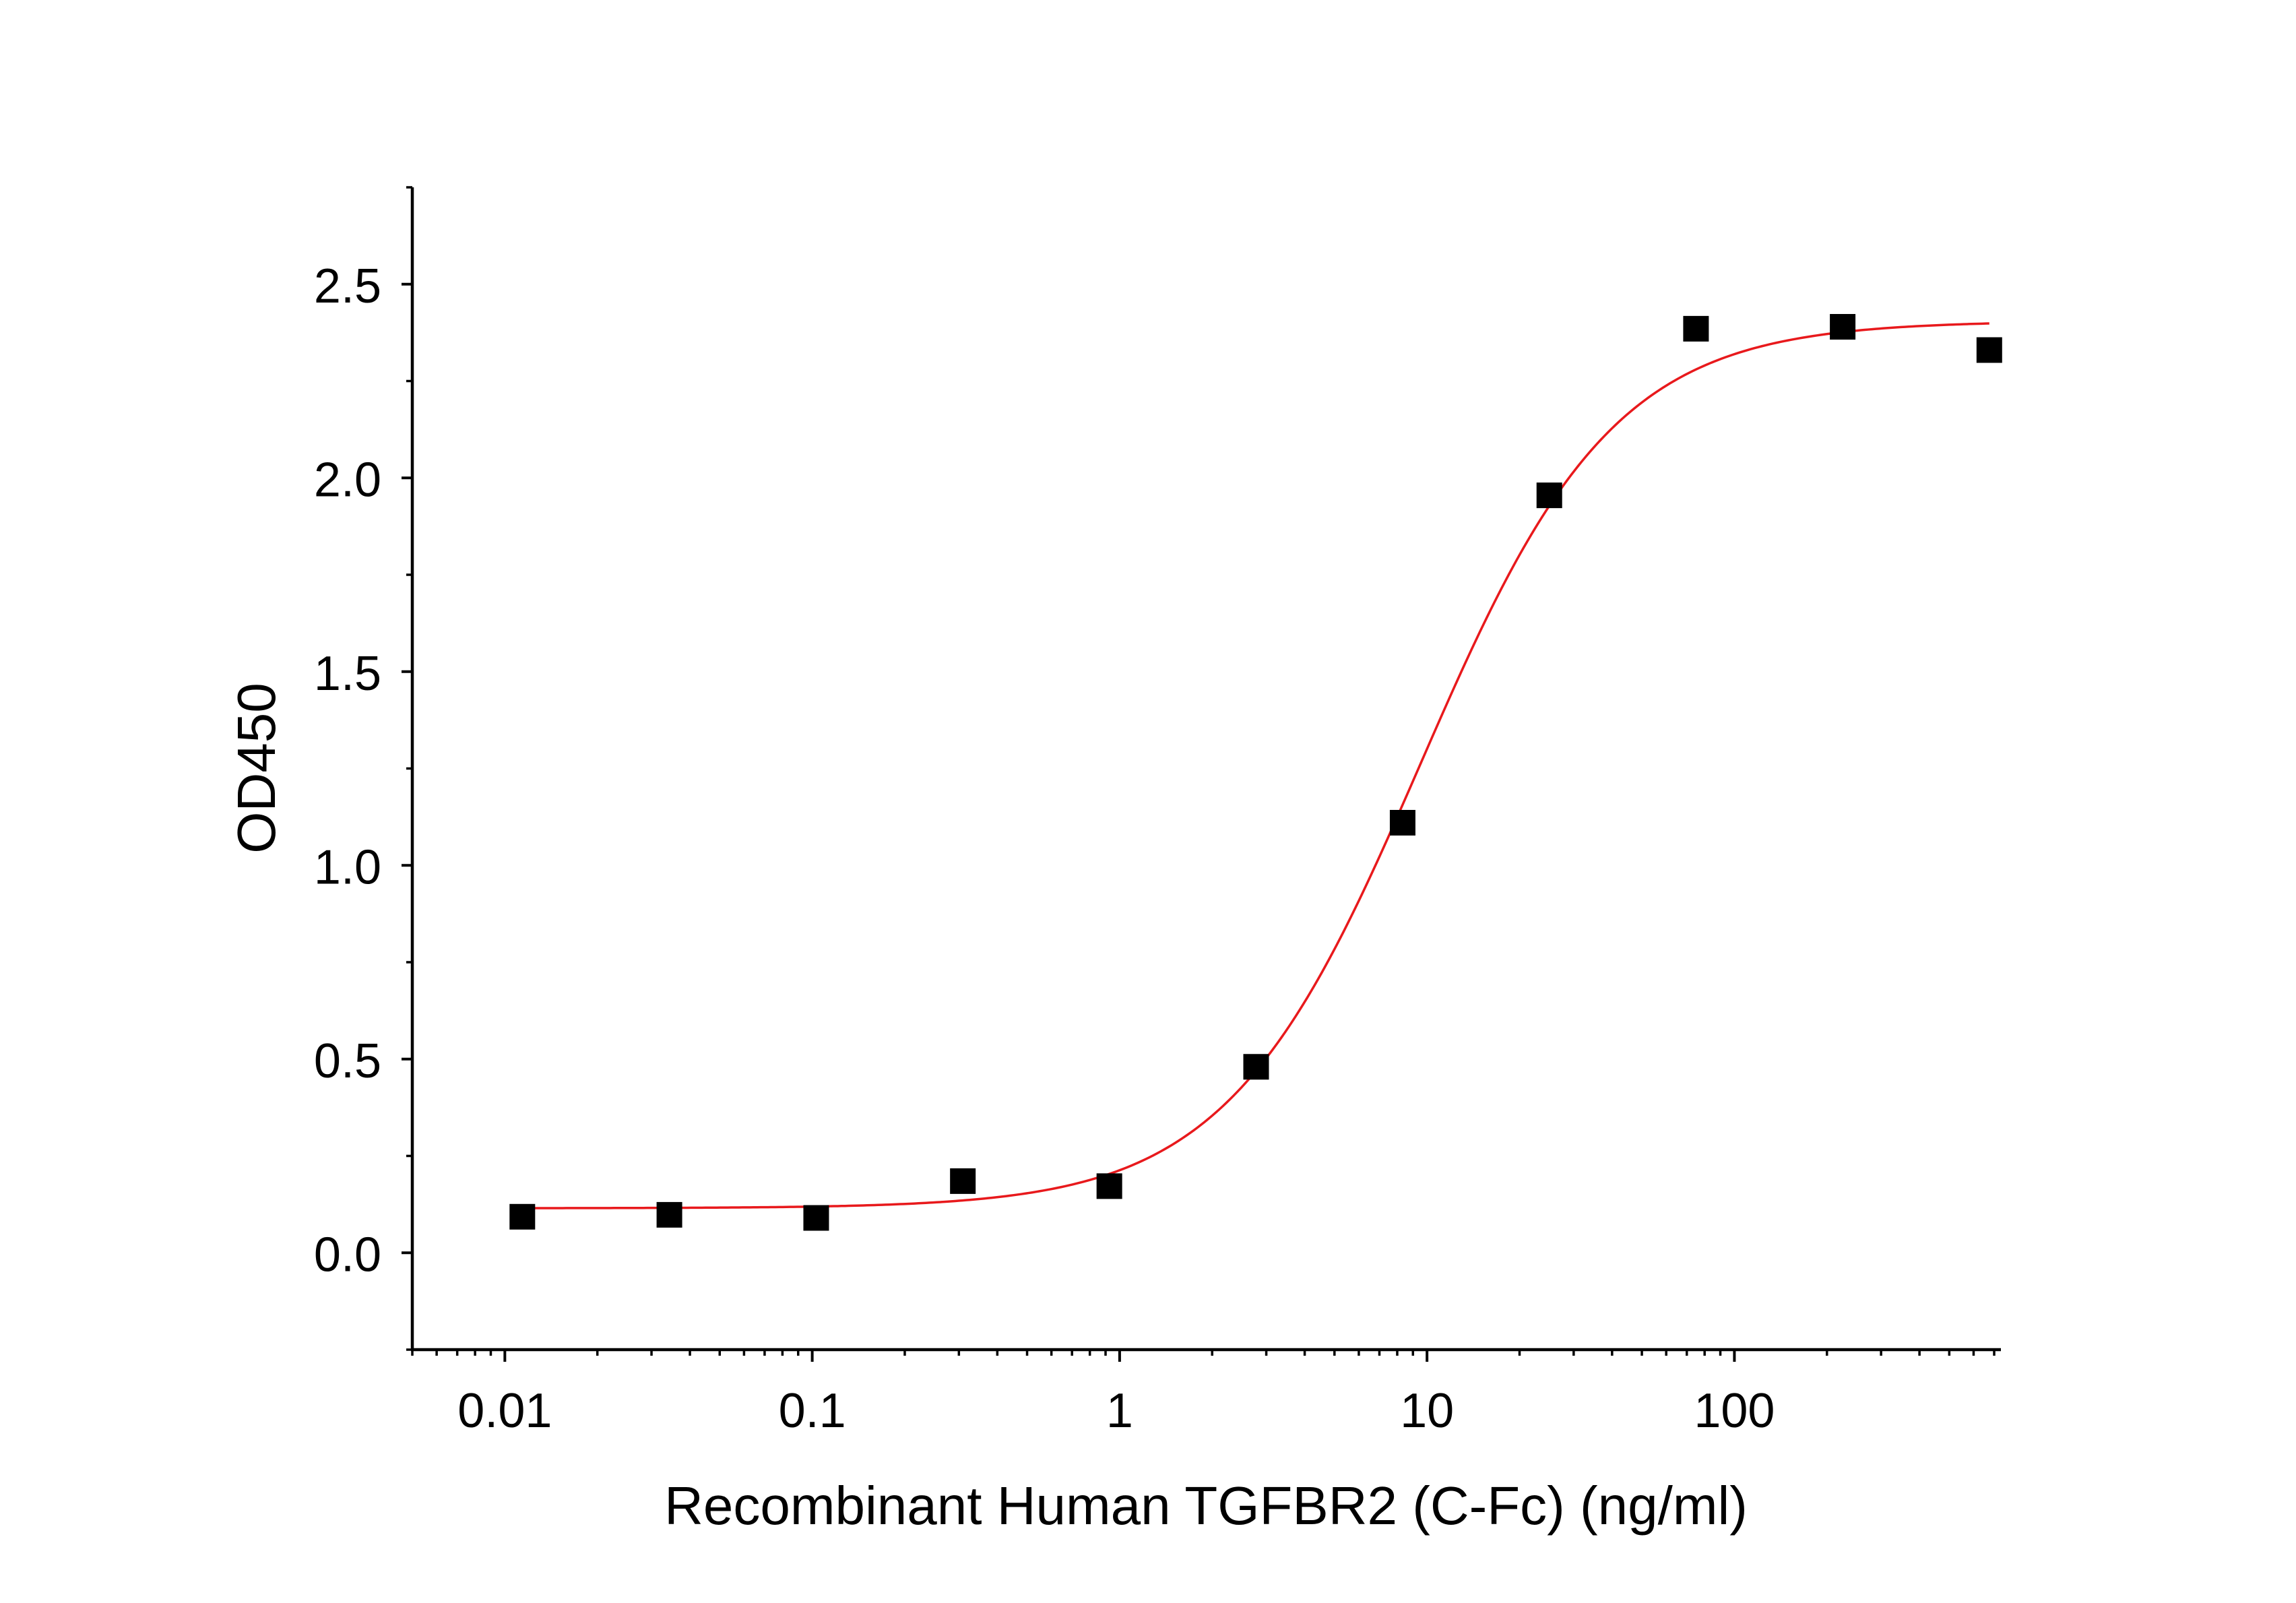 This screenshot has height=1603, width=2296. Describe the element at coordinates (1734, 1411) in the screenshot. I see `x-tick-label: 100` at that location.